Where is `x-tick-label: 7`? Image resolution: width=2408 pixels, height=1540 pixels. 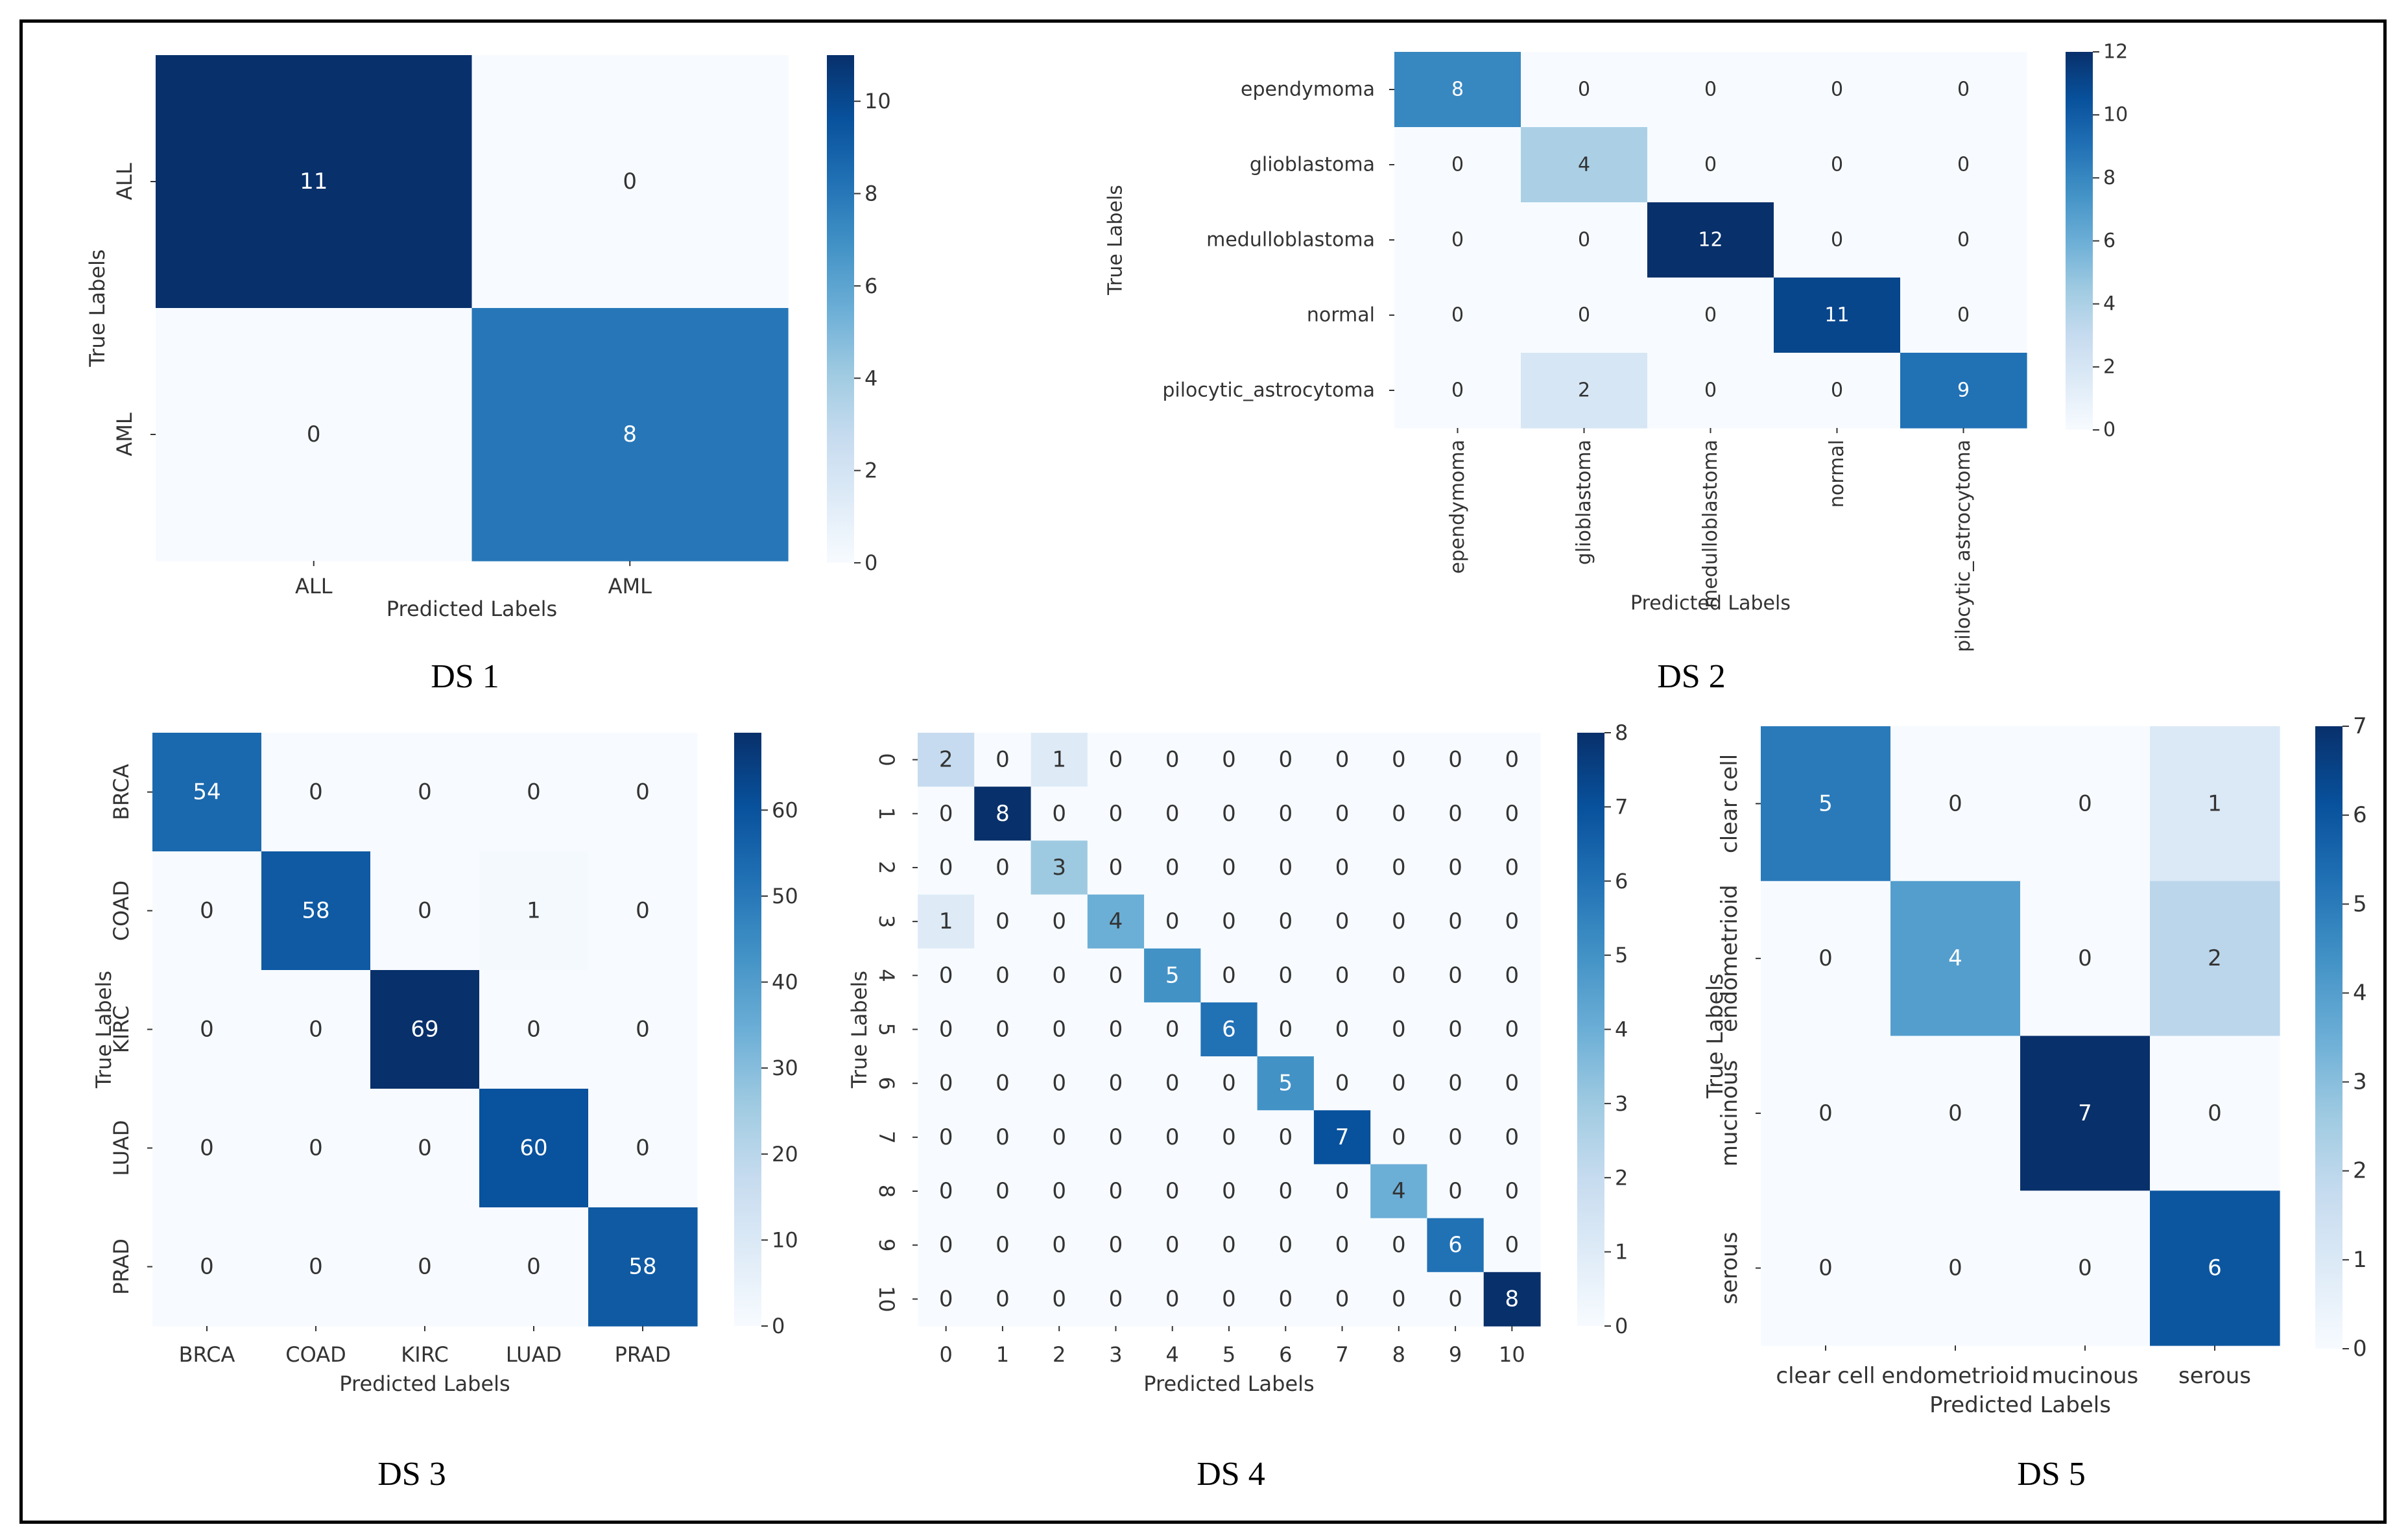
x-tick-label: 7 is located at coordinates (1341, 1354).